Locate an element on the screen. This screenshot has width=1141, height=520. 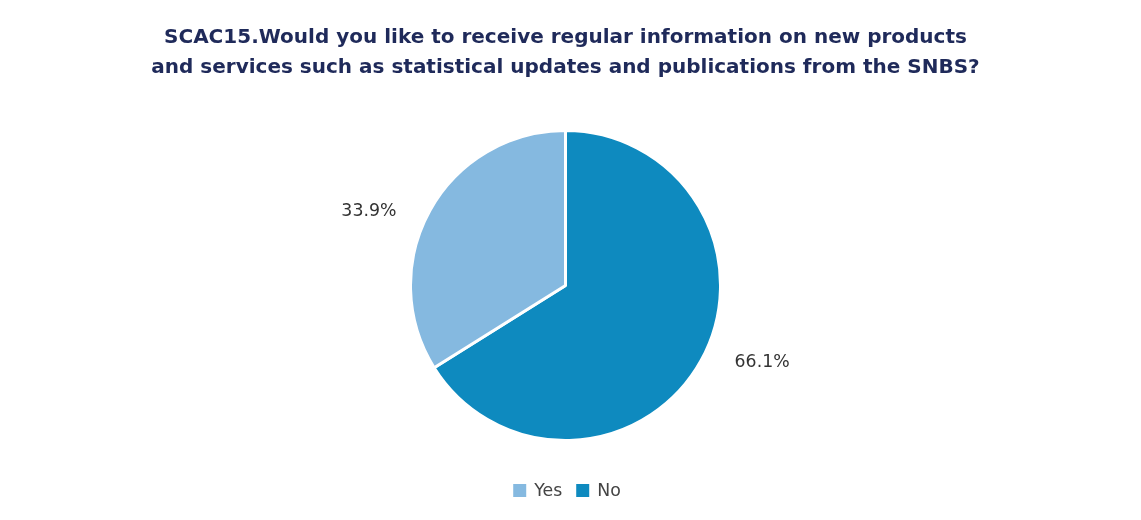
legend-label: Yes is located at coordinates (548, 490).